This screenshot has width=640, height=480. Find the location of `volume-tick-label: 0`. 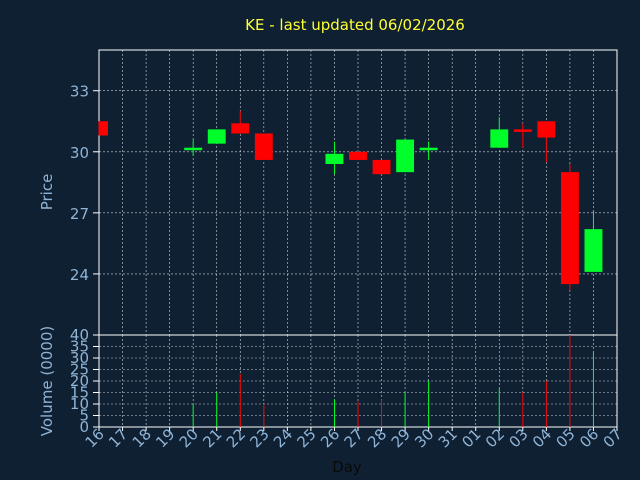

volume-tick-label: 0 is located at coordinates (84, 427).